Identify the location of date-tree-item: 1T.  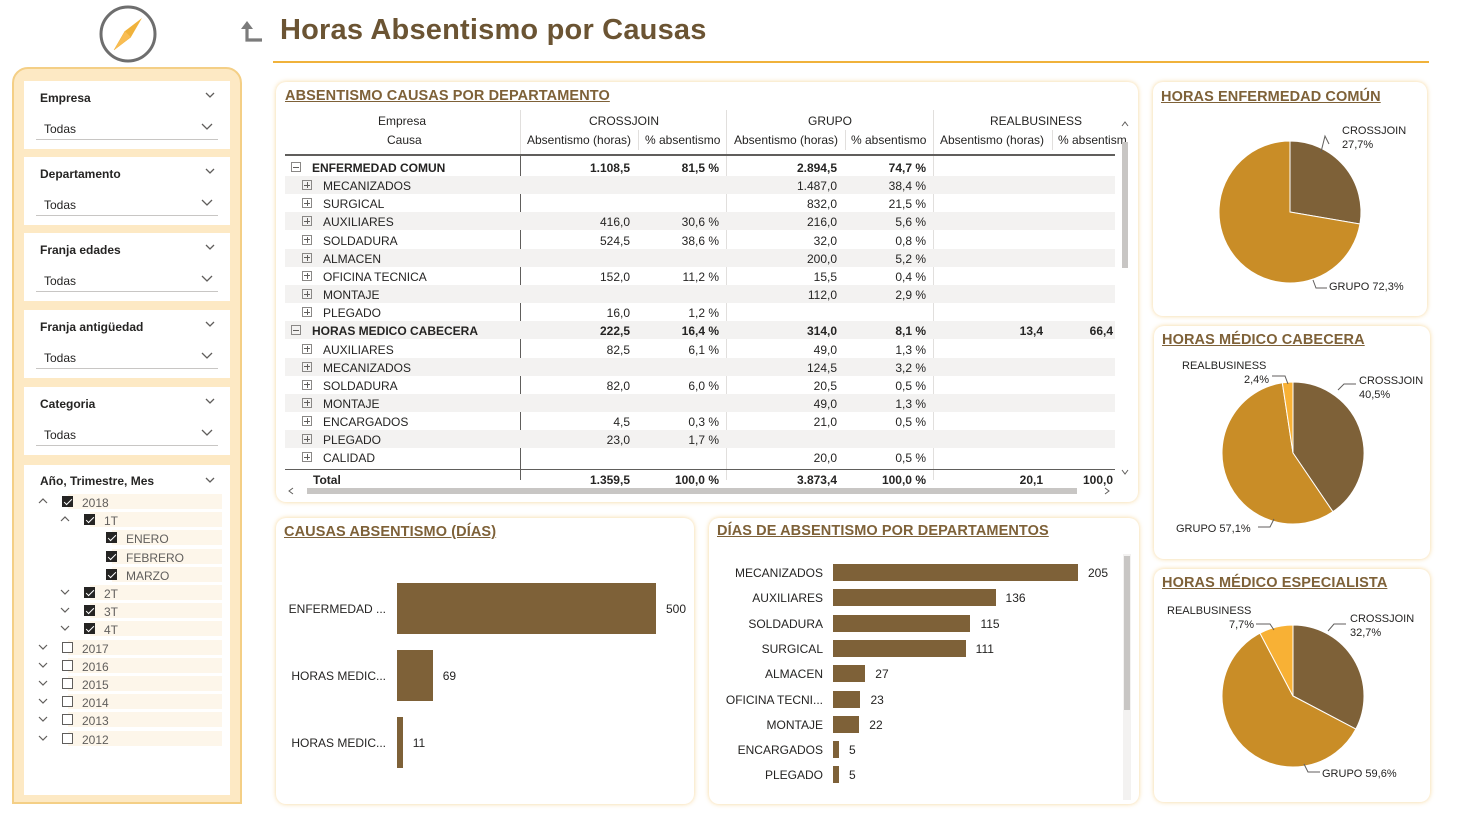
(129, 519).